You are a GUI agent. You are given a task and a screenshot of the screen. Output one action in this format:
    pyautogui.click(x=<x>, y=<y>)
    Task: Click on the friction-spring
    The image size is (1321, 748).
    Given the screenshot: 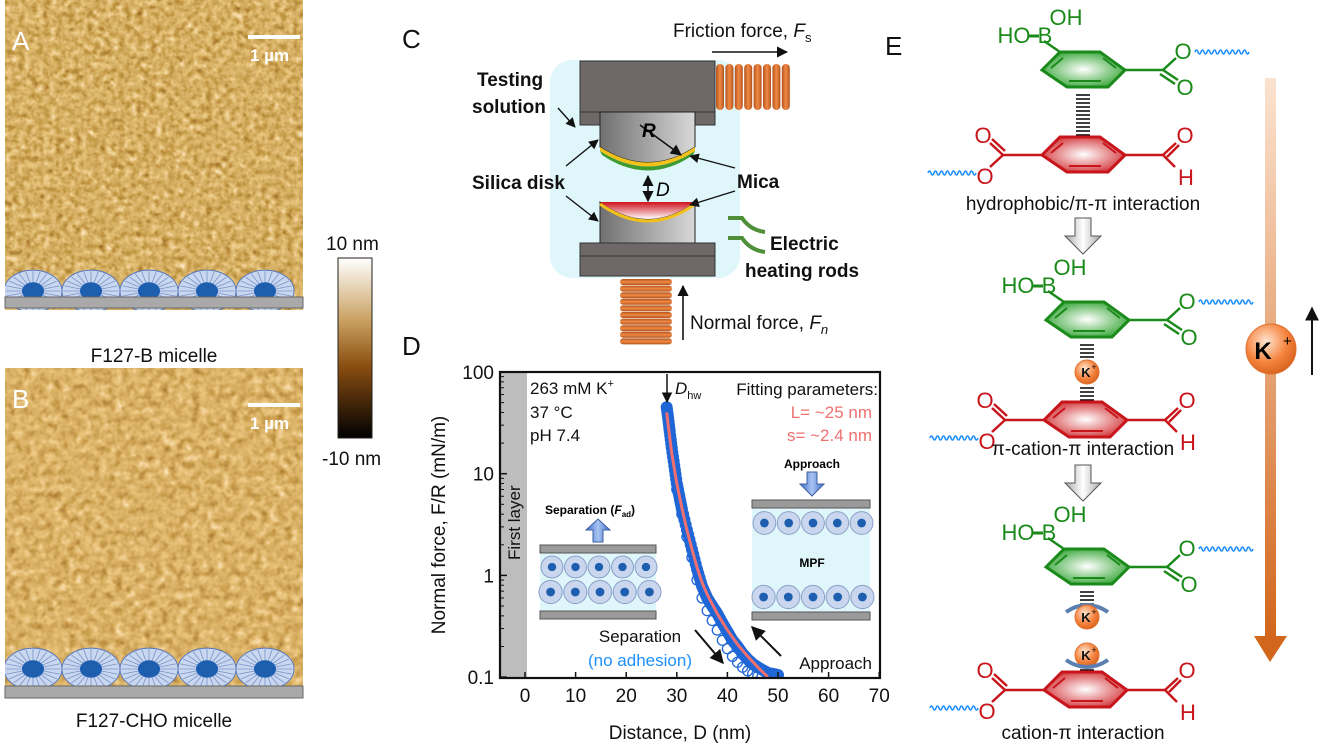 What is the action you would take?
    pyautogui.click(x=753, y=87)
    